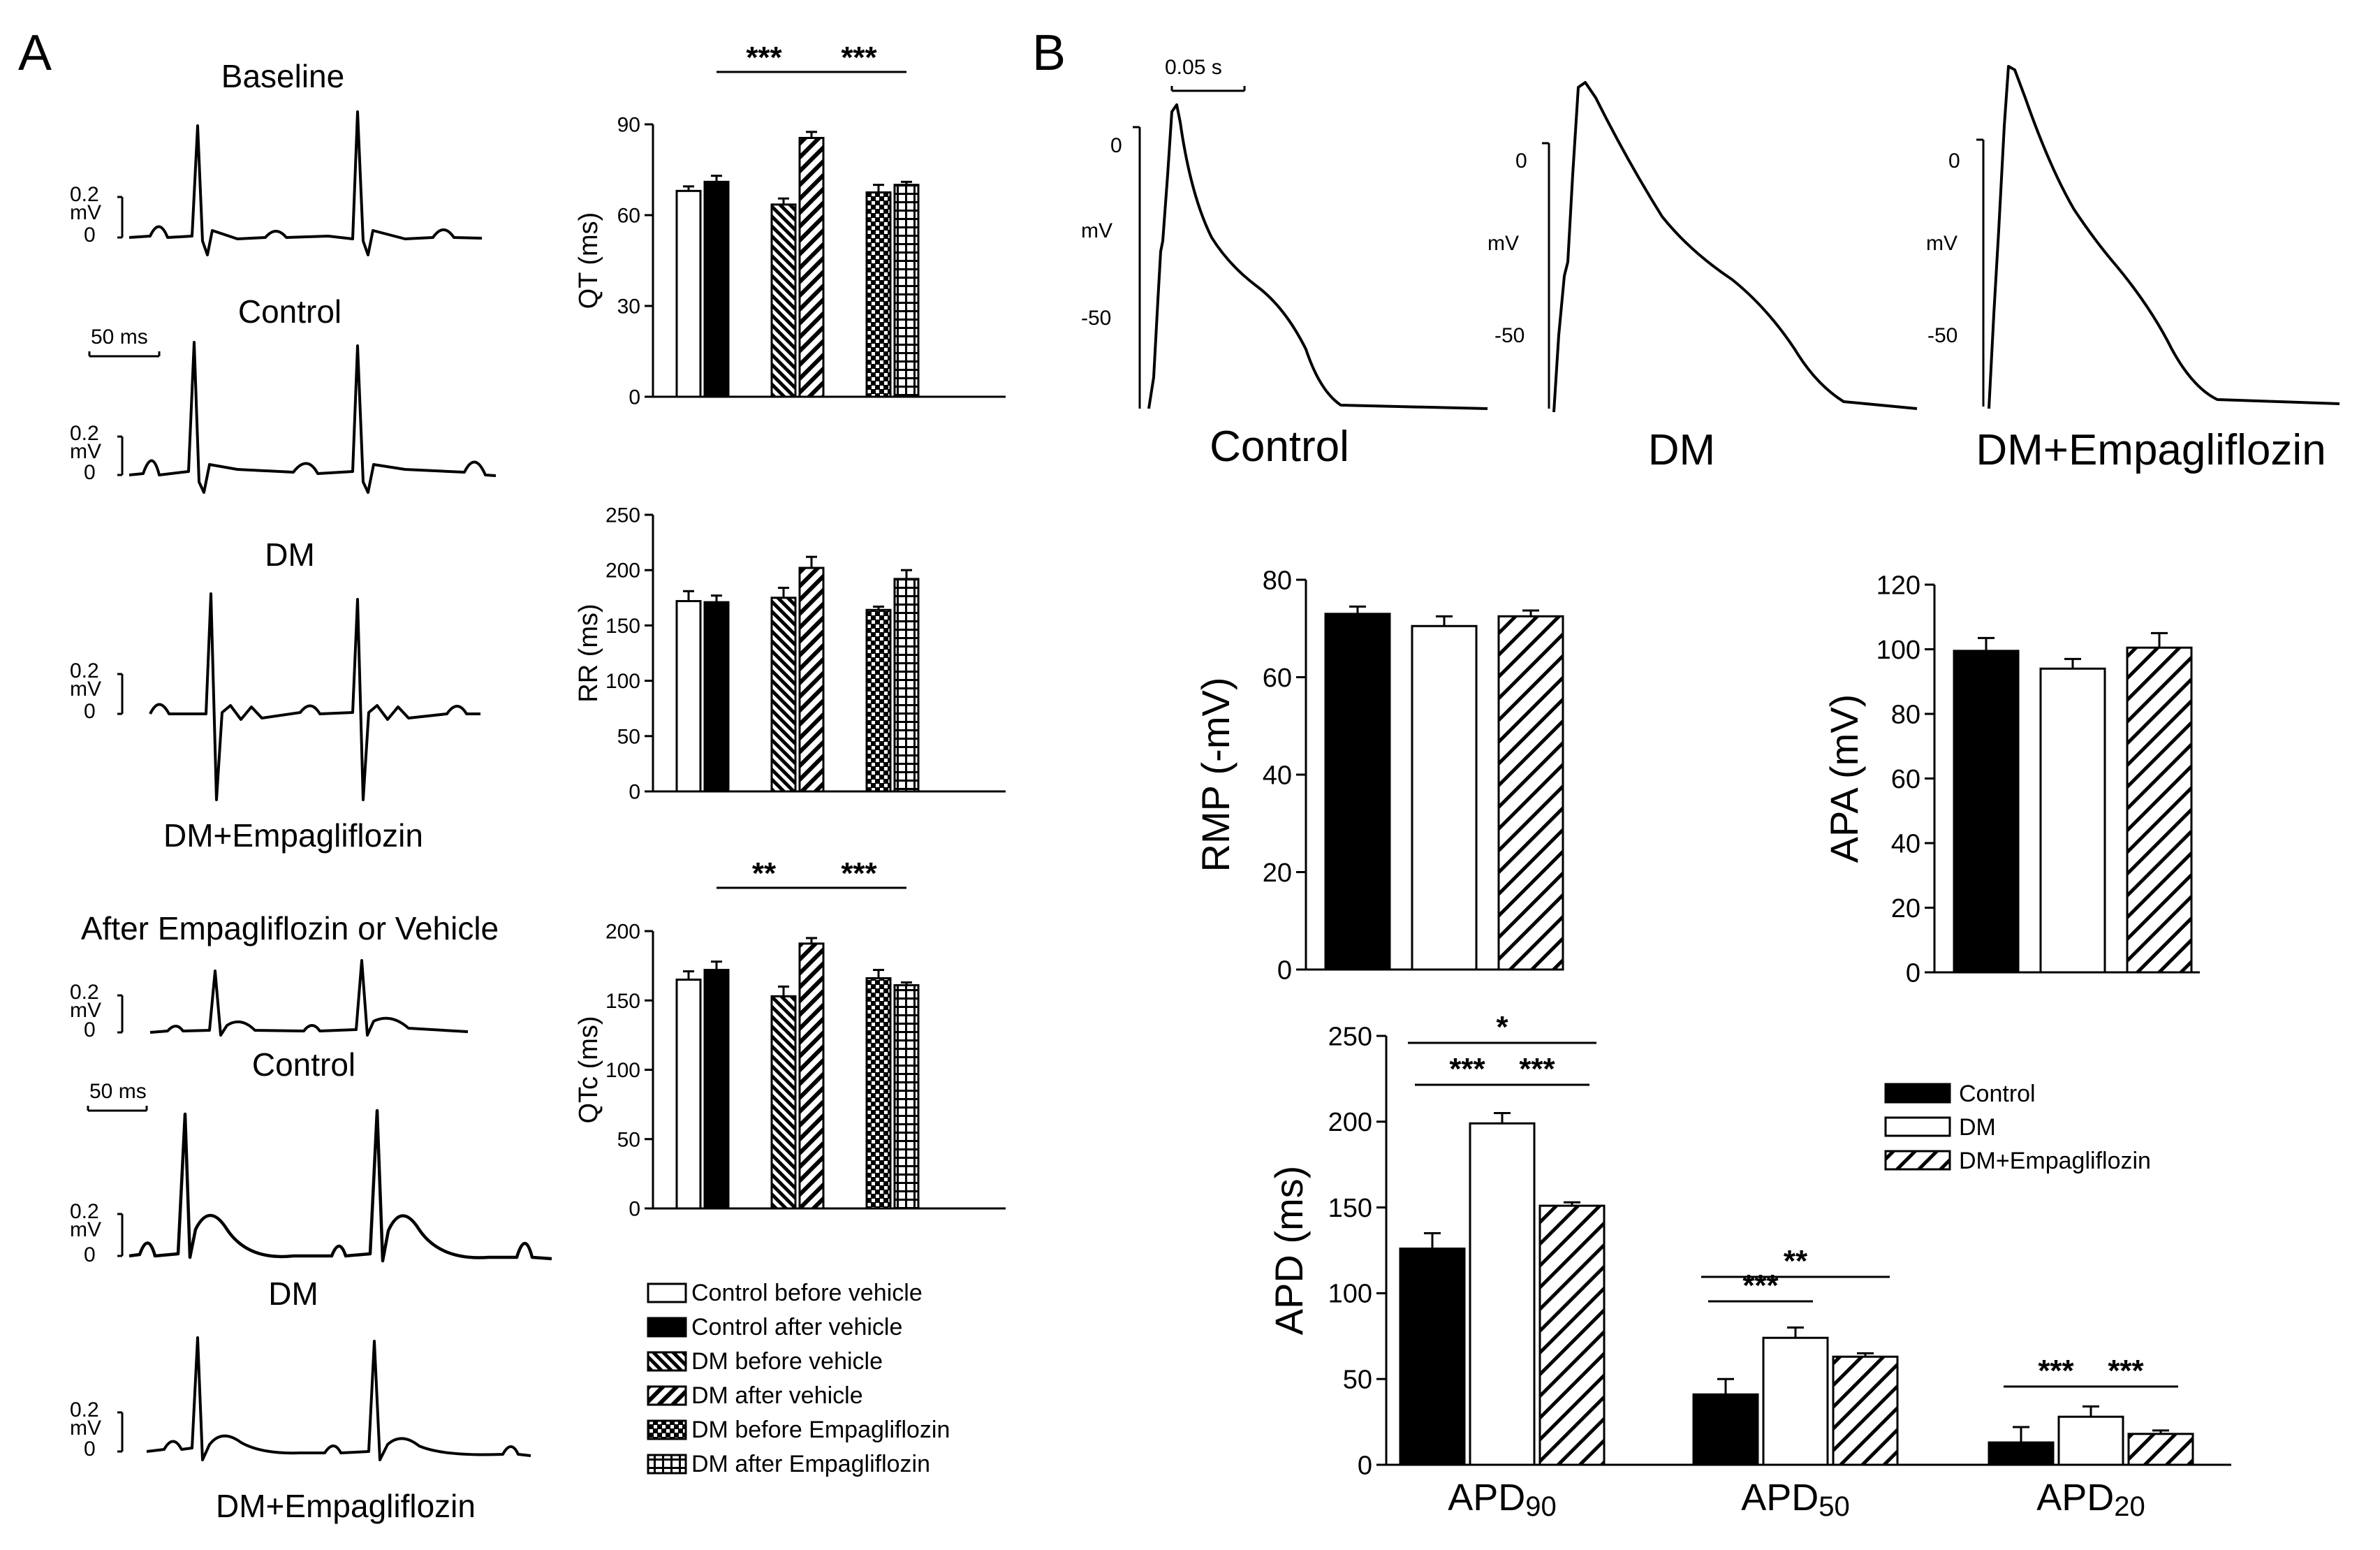 This screenshot has height=1550, width=2380. What do you see at coordinates (90, 235) in the screenshot?
I see `ecg-scale-zero-1: 0` at bounding box center [90, 235].